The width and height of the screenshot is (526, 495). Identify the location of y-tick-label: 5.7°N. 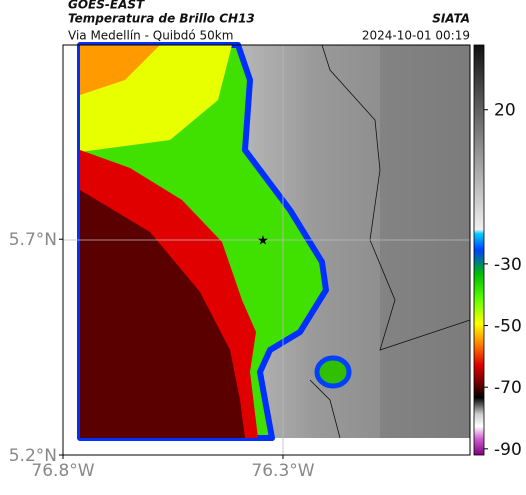
(33, 240).